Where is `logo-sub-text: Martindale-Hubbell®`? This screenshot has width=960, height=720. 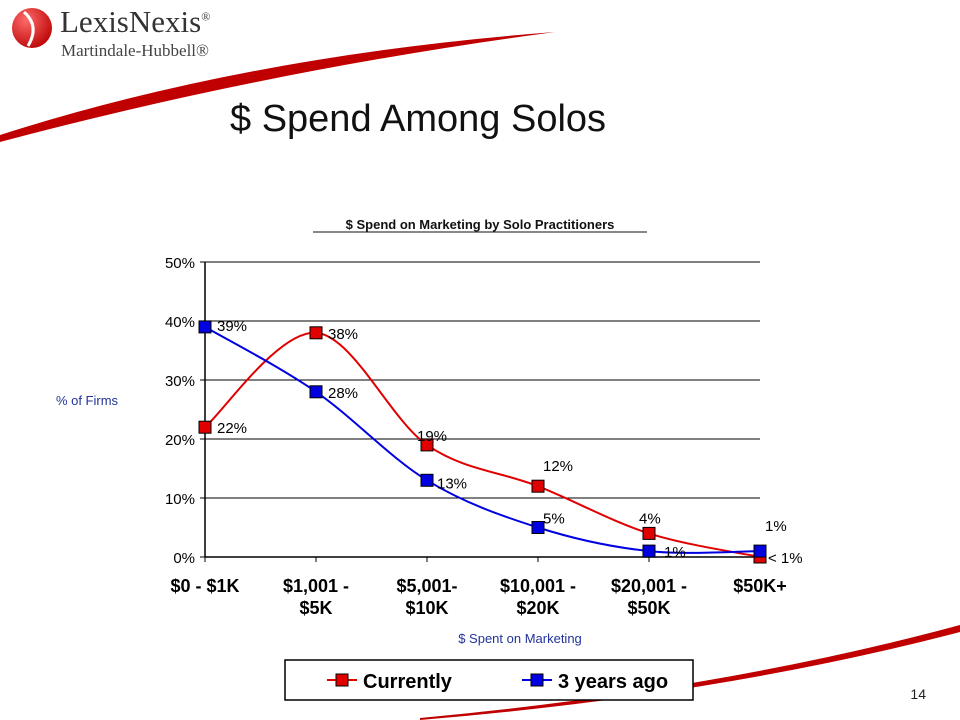 logo-sub-text: Martindale-Hubbell® is located at coordinates (135, 50).